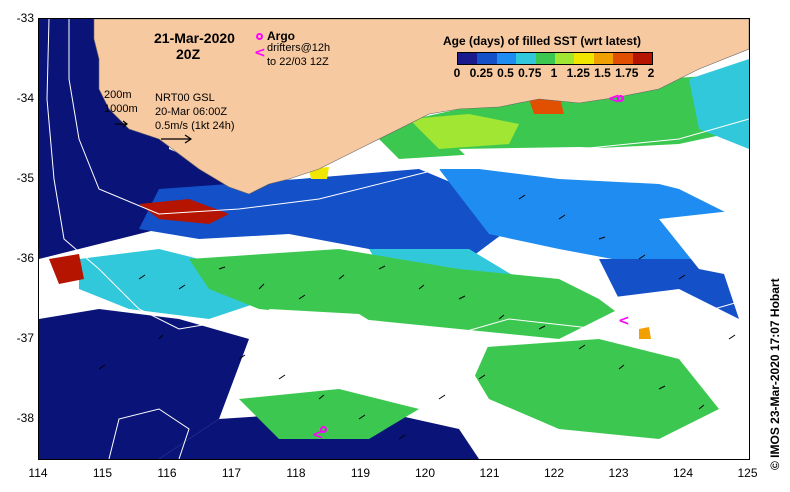 The height and width of the screenshot is (492, 790). I want to click on latitude-tick-label: -36, so click(25, 258).